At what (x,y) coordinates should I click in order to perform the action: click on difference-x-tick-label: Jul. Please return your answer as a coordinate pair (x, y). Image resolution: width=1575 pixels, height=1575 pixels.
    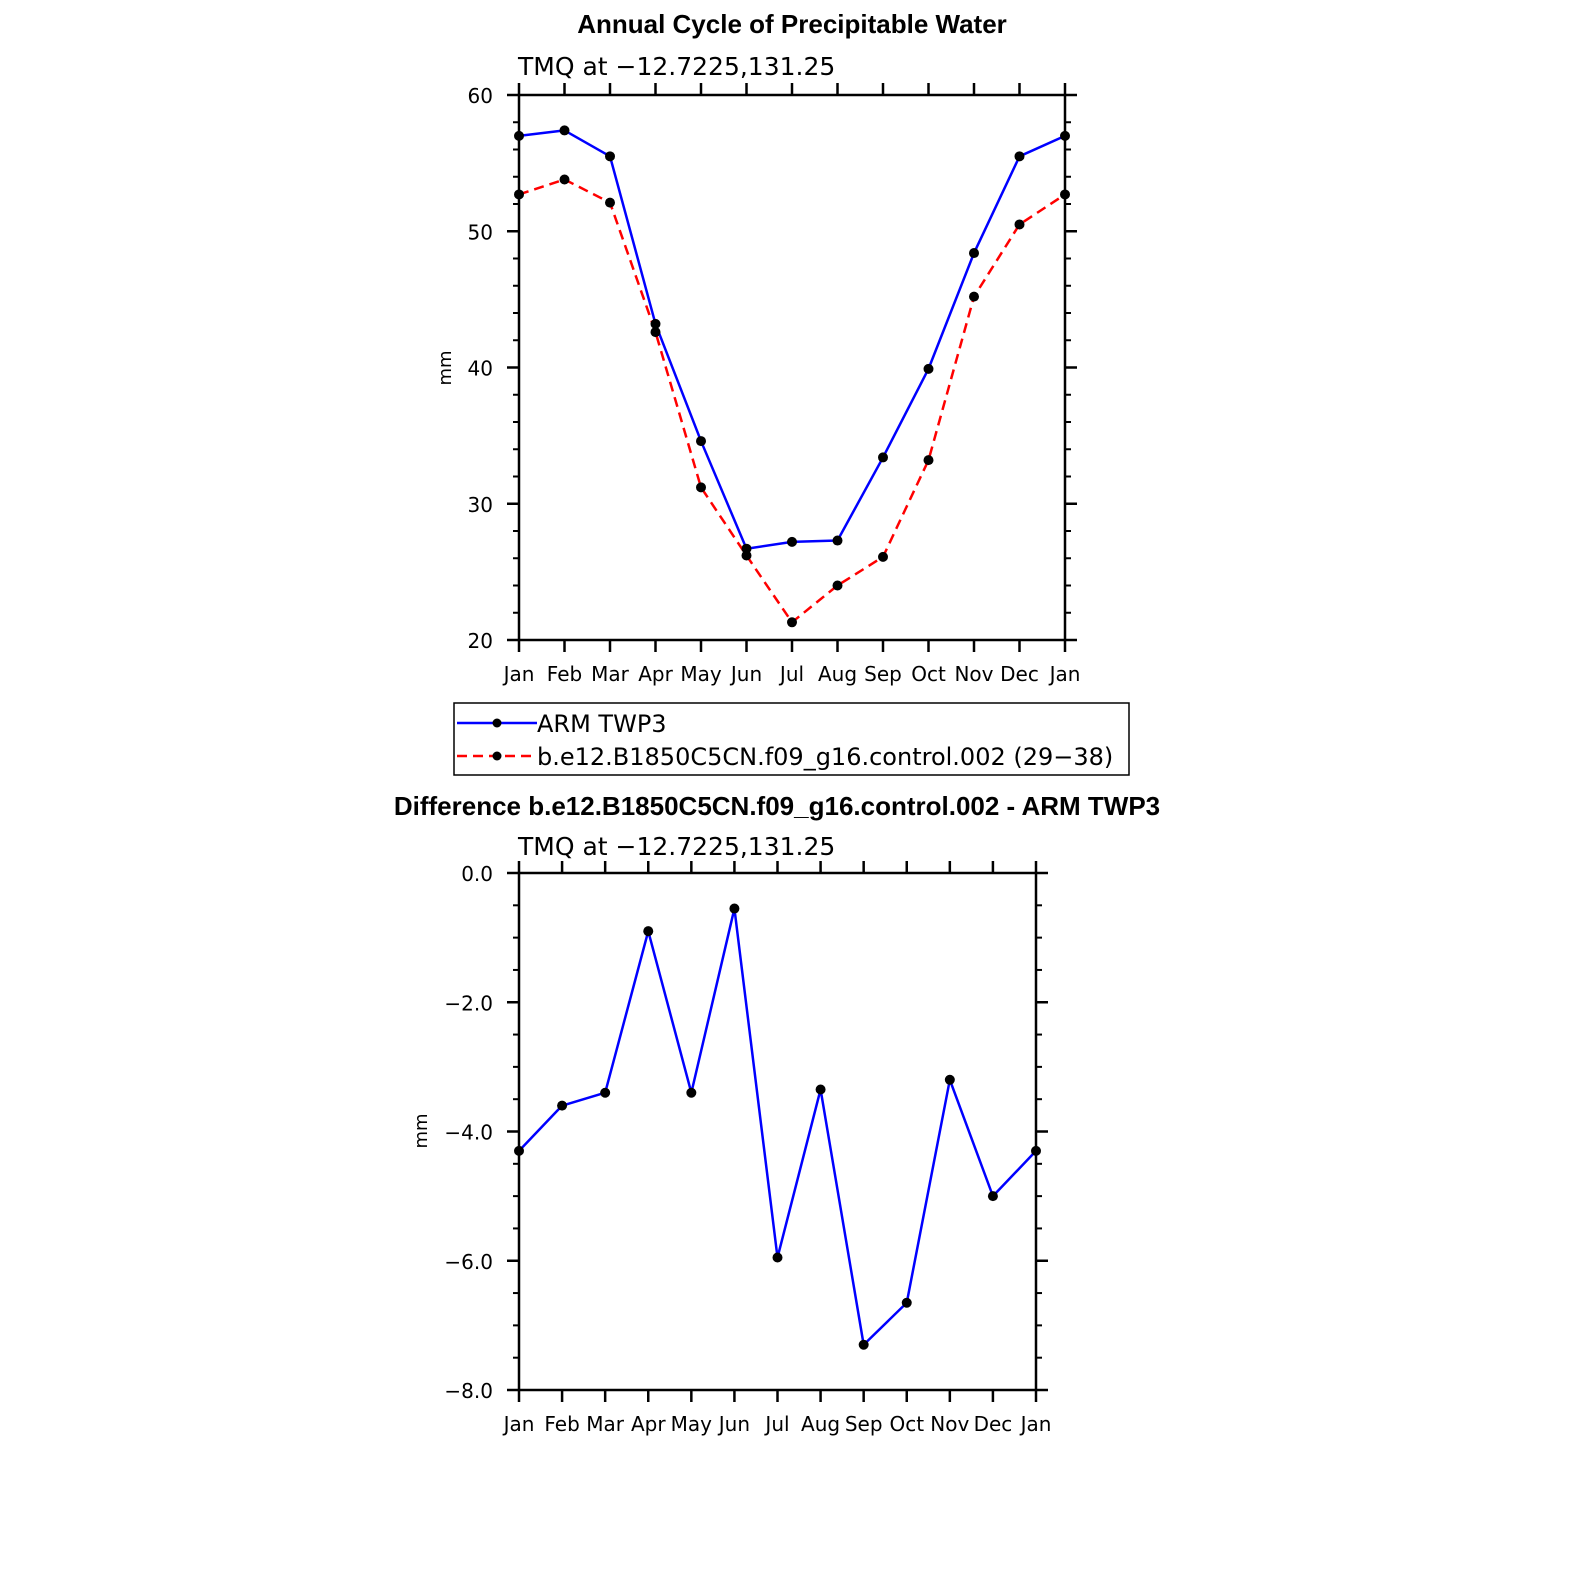
    Looking at the image, I should click on (776, 1424).